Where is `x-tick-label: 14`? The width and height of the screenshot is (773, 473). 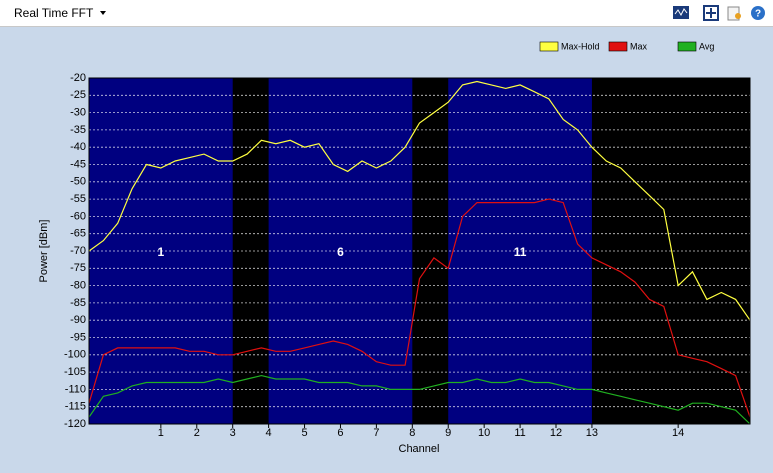
x-tick-label: 14 is located at coordinates (678, 433).